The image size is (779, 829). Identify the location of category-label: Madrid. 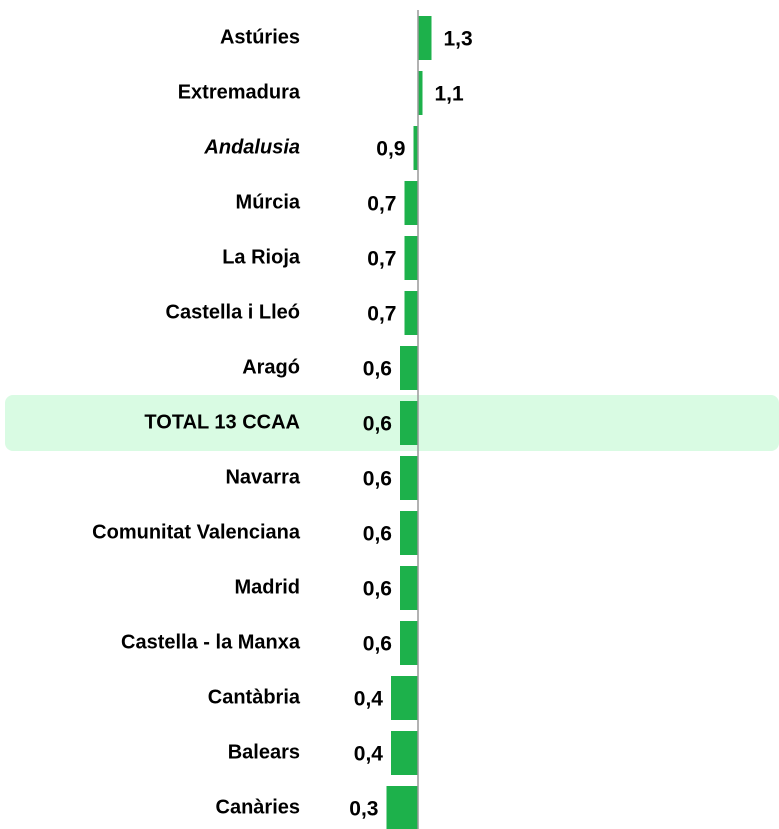
(267, 587).